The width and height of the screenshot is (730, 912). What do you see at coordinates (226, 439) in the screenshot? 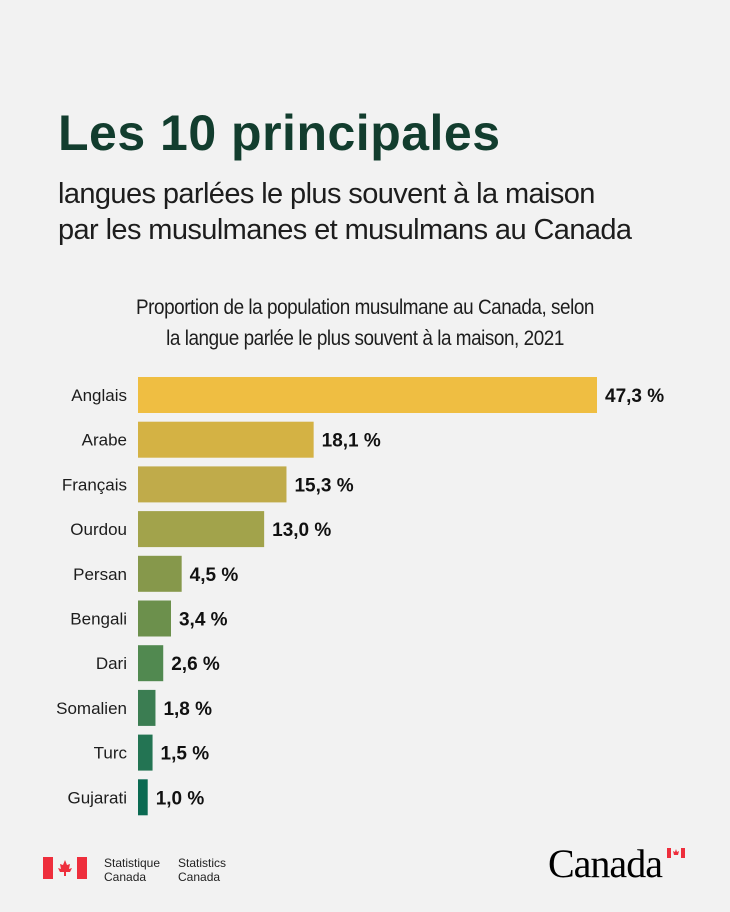
I see `bar-arabe` at bounding box center [226, 439].